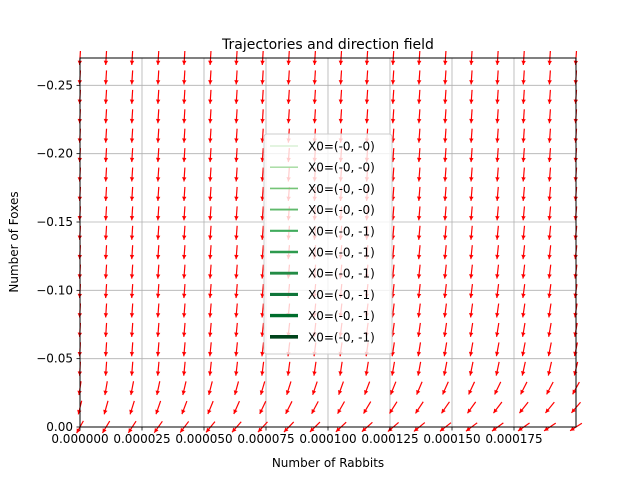 This screenshot has width=640, height=484. Describe the element at coordinates (513, 439) in the screenshot. I see `x-tick-label: 0.000175` at that location.